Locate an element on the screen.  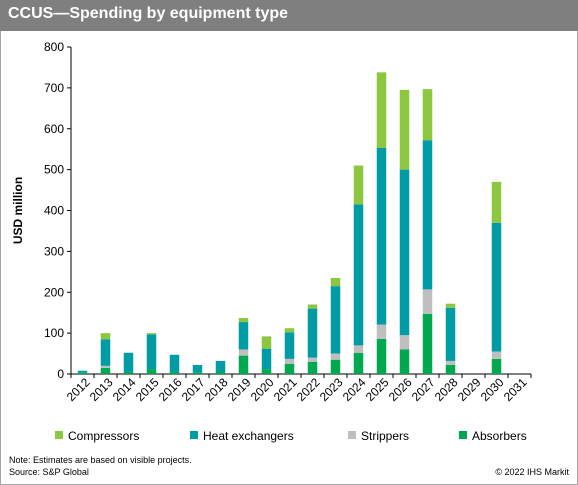
y-tick-label: 700 is located at coordinates (54, 88).